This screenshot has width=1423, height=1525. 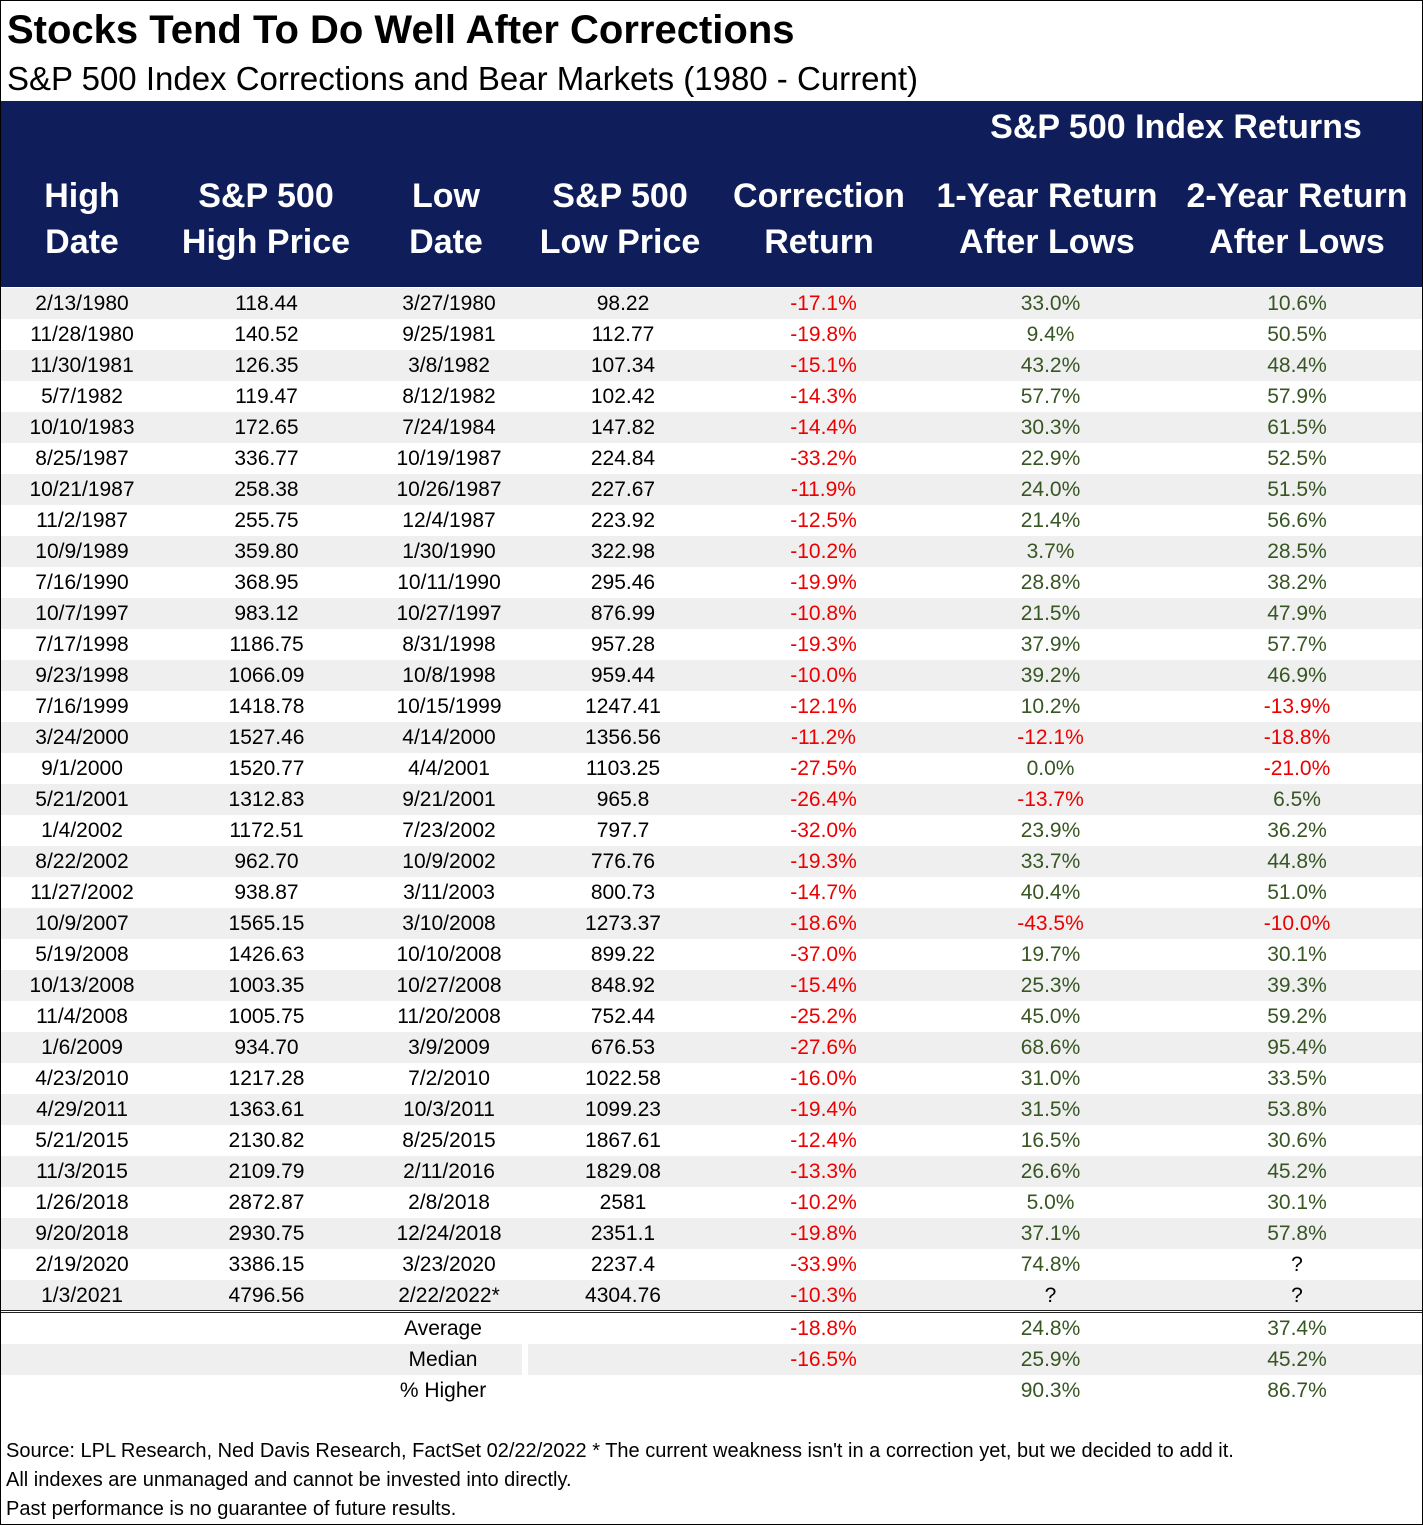 What do you see at coordinates (1297, 675) in the screenshot?
I see `two-year-return-cell: 46.9%` at bounding box center [1297, 675].